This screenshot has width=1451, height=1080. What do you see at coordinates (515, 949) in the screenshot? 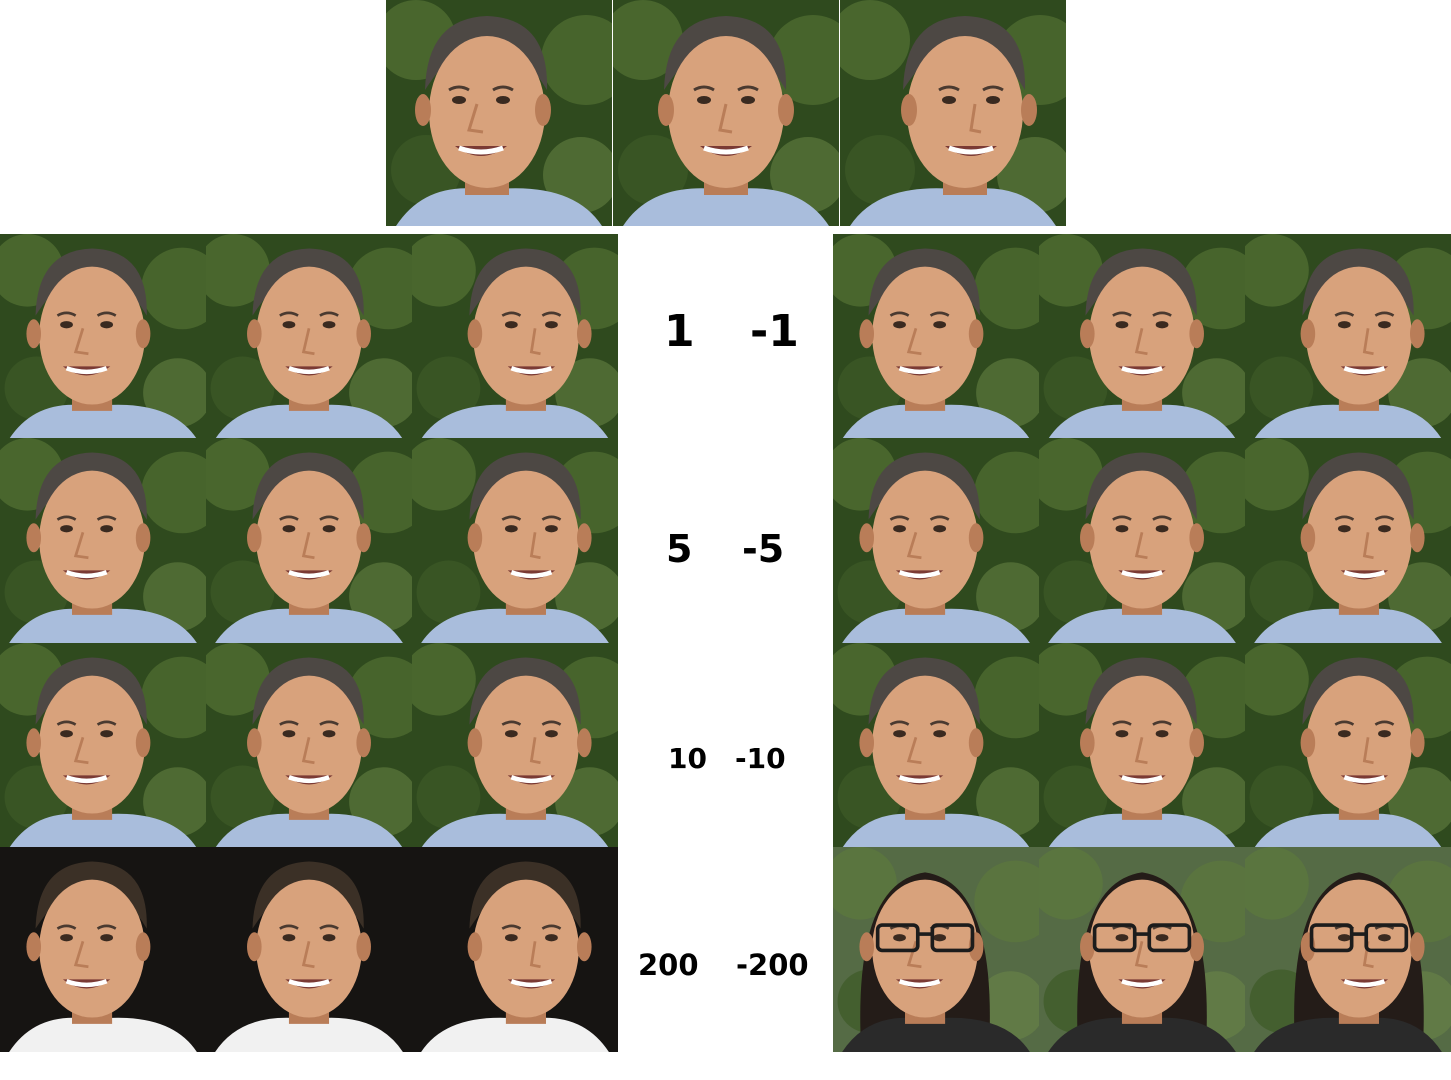
I see `face-pos-200-right` at bounding box center [515, 949].